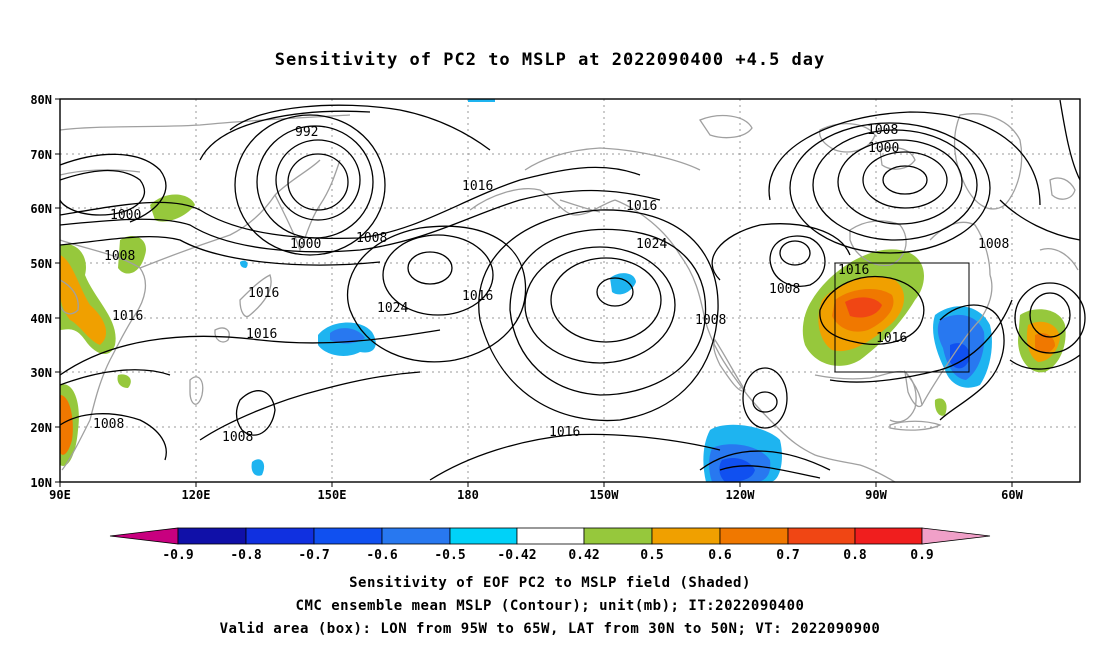 This screenshot has height=650, width=1100. What do you see at coordinates (468, 495) in the screenshot?
I see `lon-label: 180` at bounding box center [468, 495].